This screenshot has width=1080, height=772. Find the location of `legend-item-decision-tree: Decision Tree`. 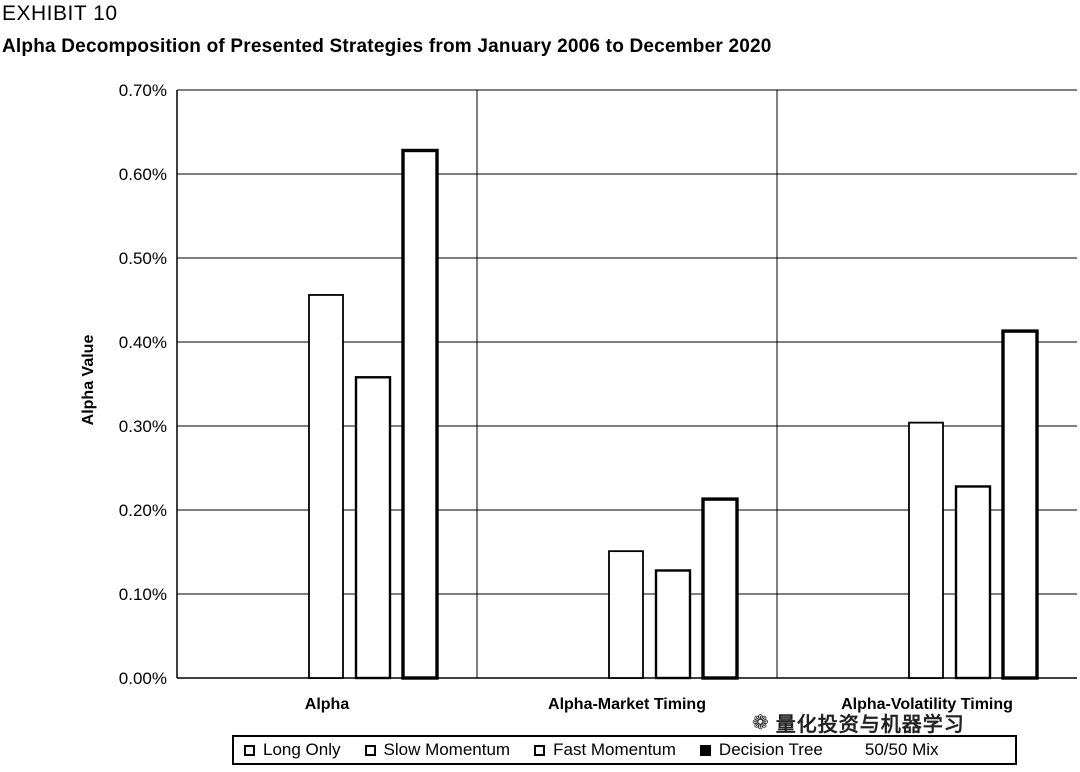

legend-item-decision-tree: Decision Tree is located at coordinates (761, 750).